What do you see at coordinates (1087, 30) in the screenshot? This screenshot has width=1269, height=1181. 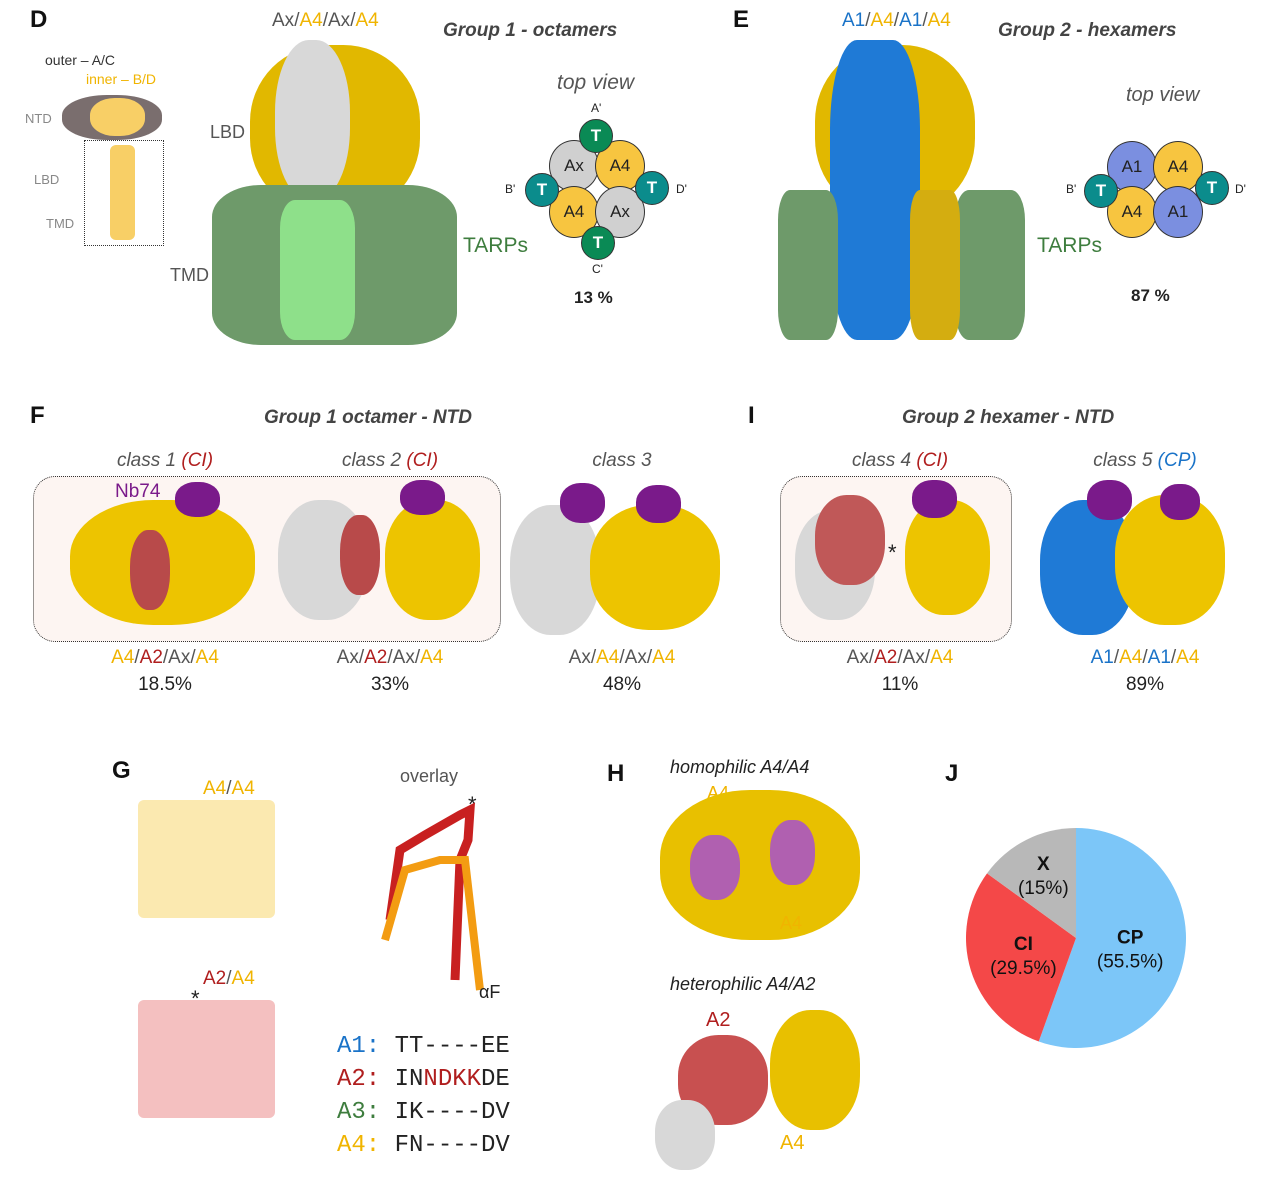 I see `e-title: Group 2 - hexamers` at bounding box center [1087, 30].